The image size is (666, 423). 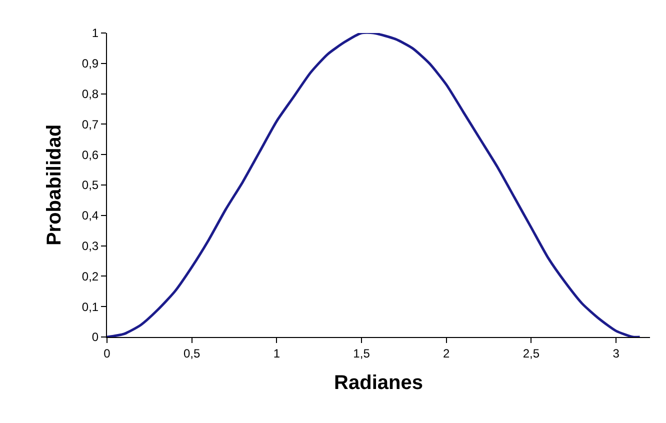 What do you see at coordinates (90, 155) in the screenshot?
I see `y-tick-label: 0,6` at bounding box center [90, 155].